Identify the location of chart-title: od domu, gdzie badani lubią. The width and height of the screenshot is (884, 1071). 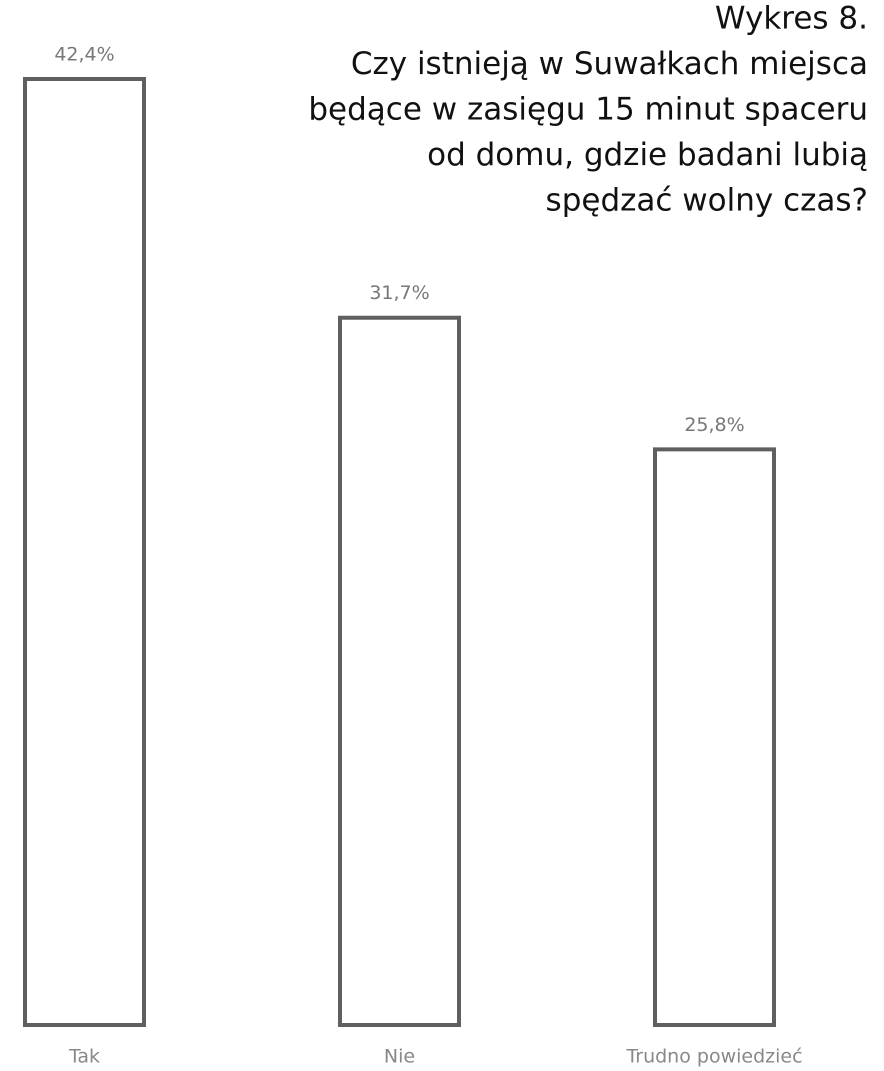
(647, 155).